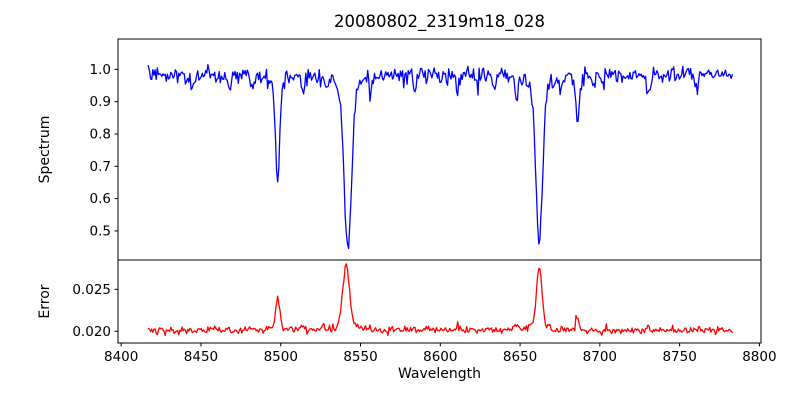 The image size is (800, 400). I want to click on x-tick-label: 8550, so click(360, 357).